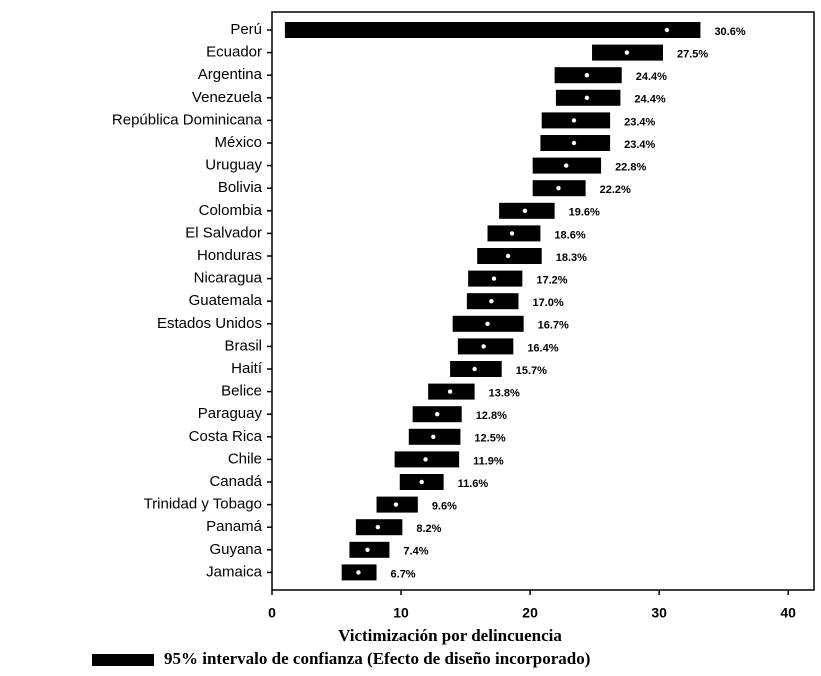 The image size is (821, 676). What do you see at coordinates (547, 303) in the screenshot?
I see `value-label: 17.0%` at bounding box center [547, 303].